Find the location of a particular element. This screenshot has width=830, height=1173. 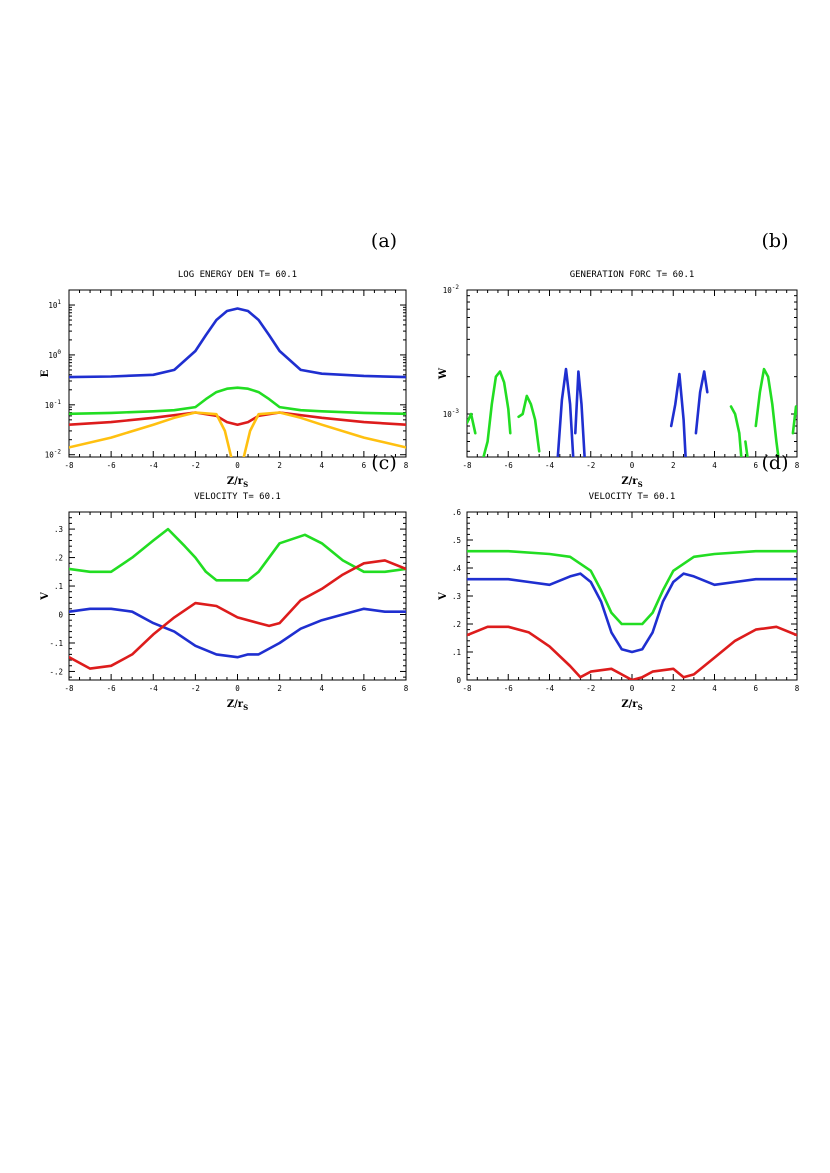

y-tick-label: 10⁰ is located at coordinates (54, 354).